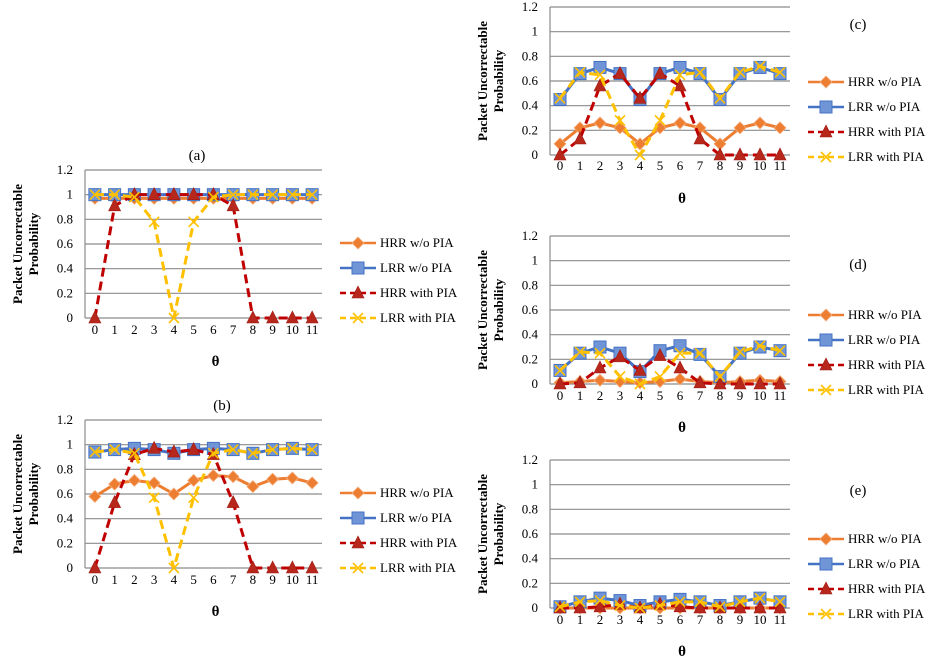 The width and height of the screenshot is (936, 663). What do you see at coordinates (65, 419) in the screenshot?
I see `y-tick-label: 1.2` at bounding box center [65, 419].